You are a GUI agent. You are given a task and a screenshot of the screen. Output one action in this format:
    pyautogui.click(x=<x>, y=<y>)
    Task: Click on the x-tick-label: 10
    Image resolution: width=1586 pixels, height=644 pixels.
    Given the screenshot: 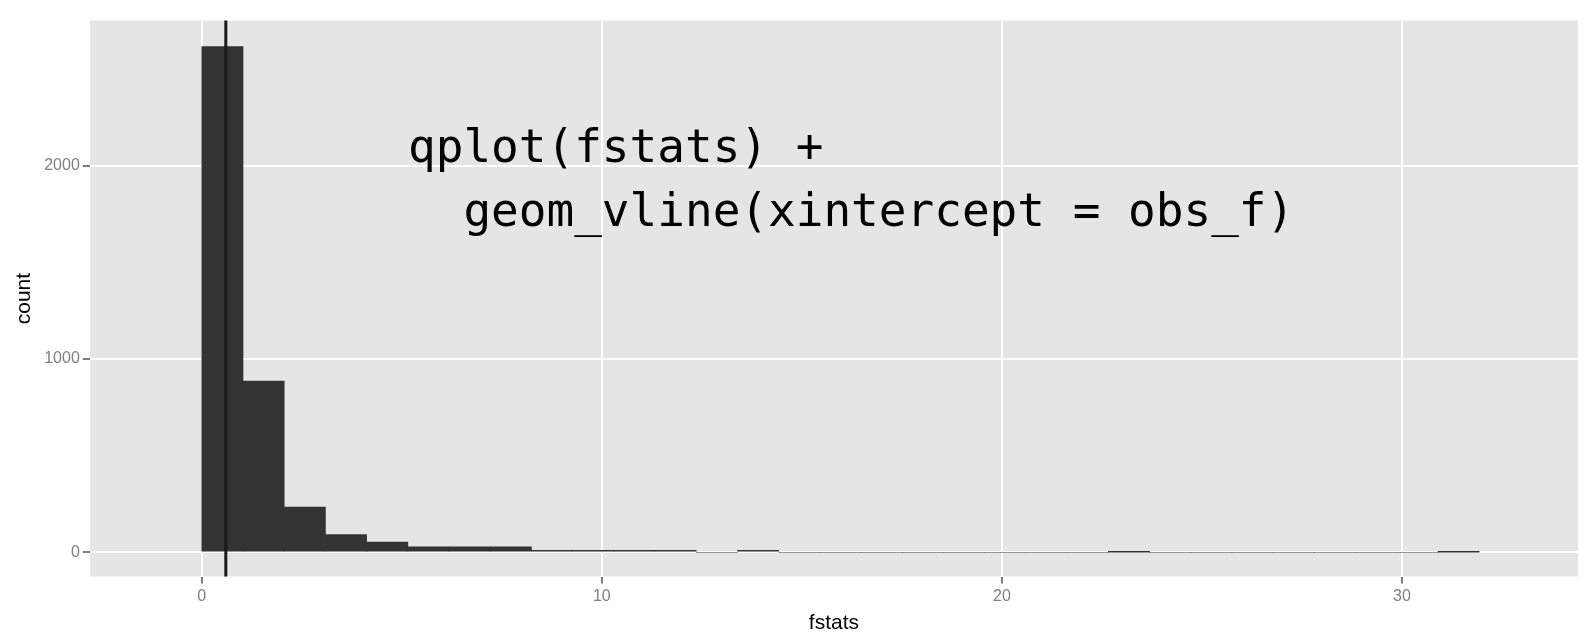 What is the action you would take?
    pyautogui.click(x=601, y=595)
    